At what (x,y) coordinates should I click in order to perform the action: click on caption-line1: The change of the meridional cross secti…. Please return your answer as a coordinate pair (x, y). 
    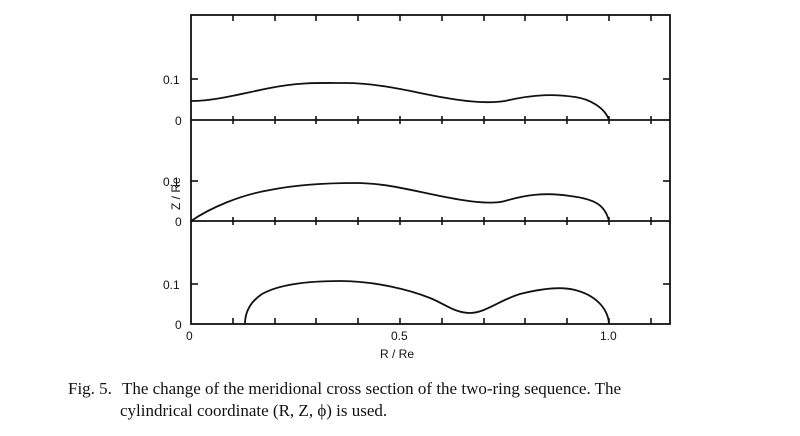
    Looking at the image, I should click on (371, 388).